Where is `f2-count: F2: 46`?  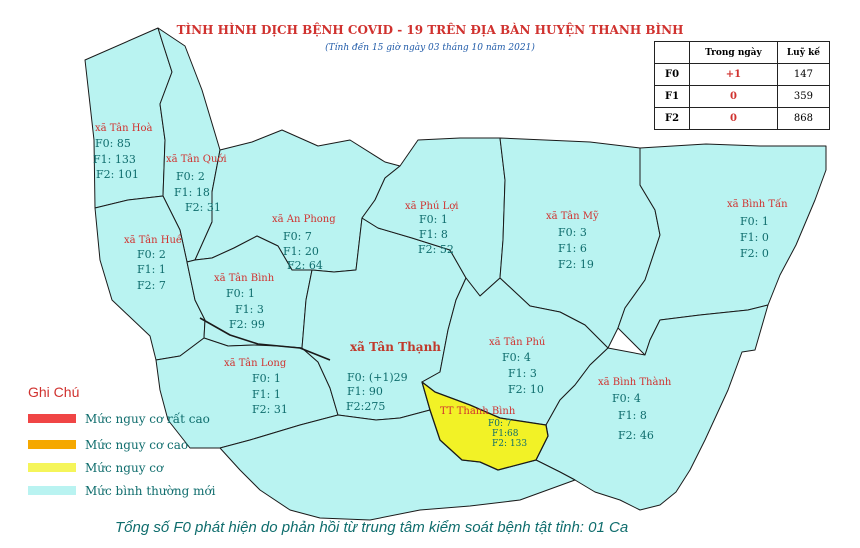 f2-count: F2: 46 is located at coordinates (636, 435).